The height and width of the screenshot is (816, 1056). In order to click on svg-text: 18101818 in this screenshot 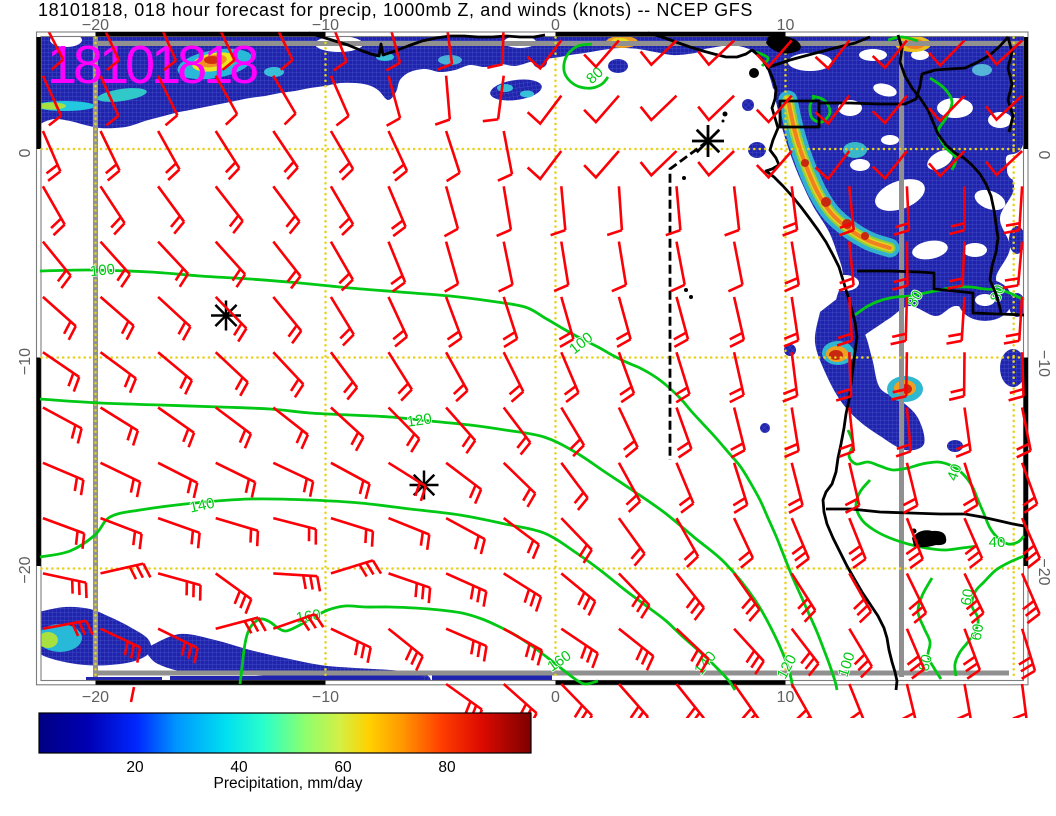, I will do `click(152, 65)`.